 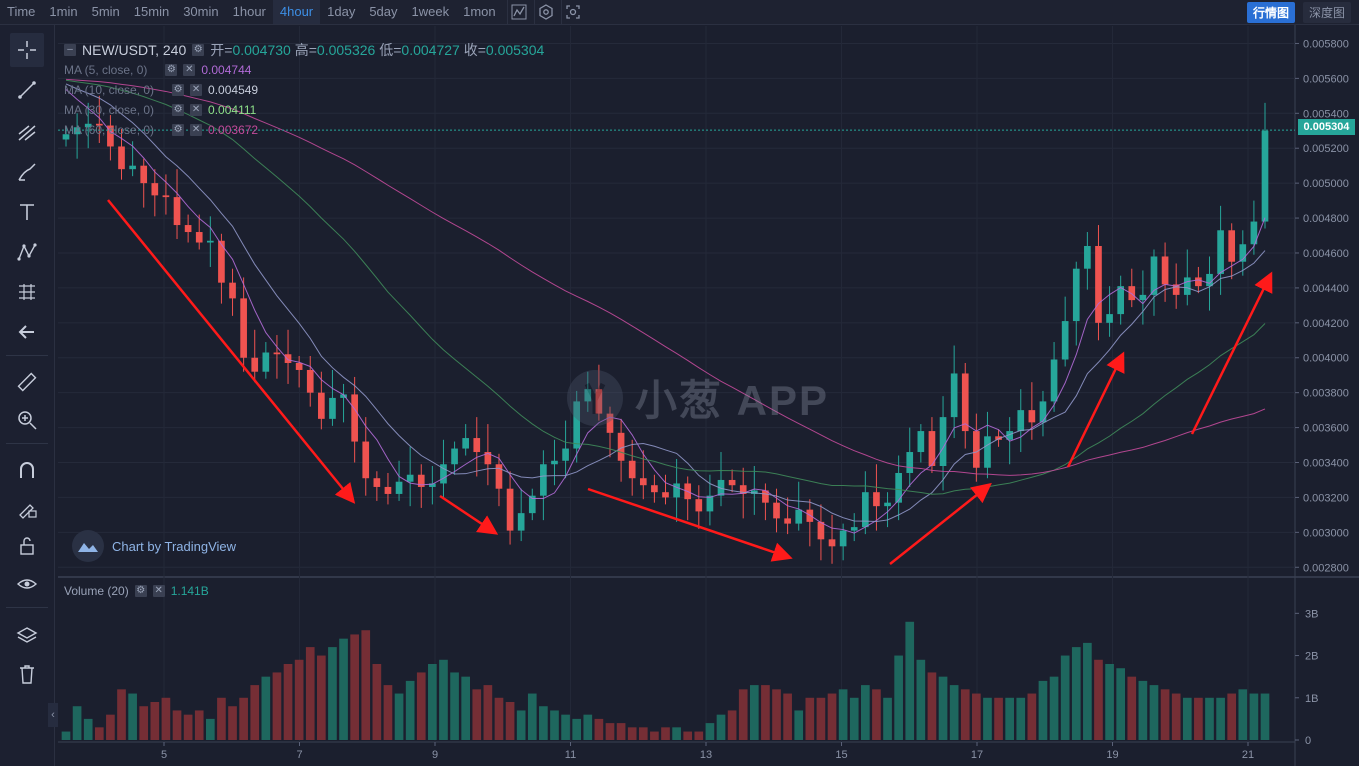 What do you see at coordinates (27, 50) in the screenshot?
I see `crosshair-icon` at bounding box center [27, 50].